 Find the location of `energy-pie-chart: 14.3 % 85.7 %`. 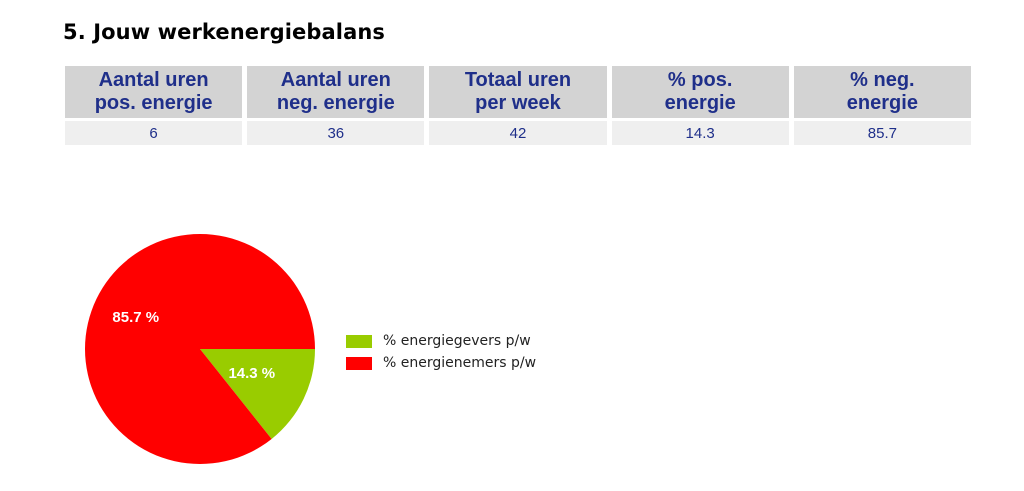

energy-pie-chart: 14.3 % 85.7 % is located at coordinates (199, 348).